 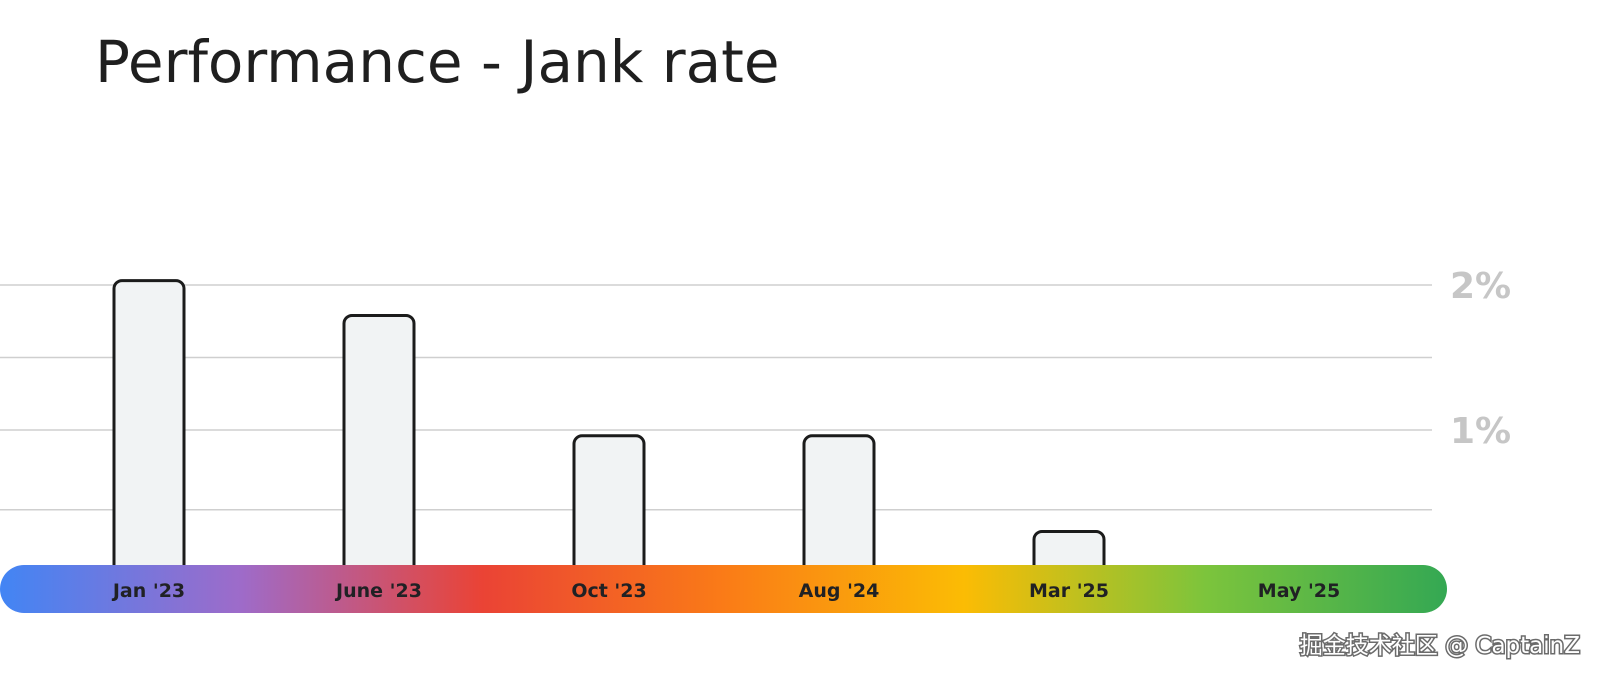 I want to click on x-category-label: Aug '24, so click(x=839, y=591).